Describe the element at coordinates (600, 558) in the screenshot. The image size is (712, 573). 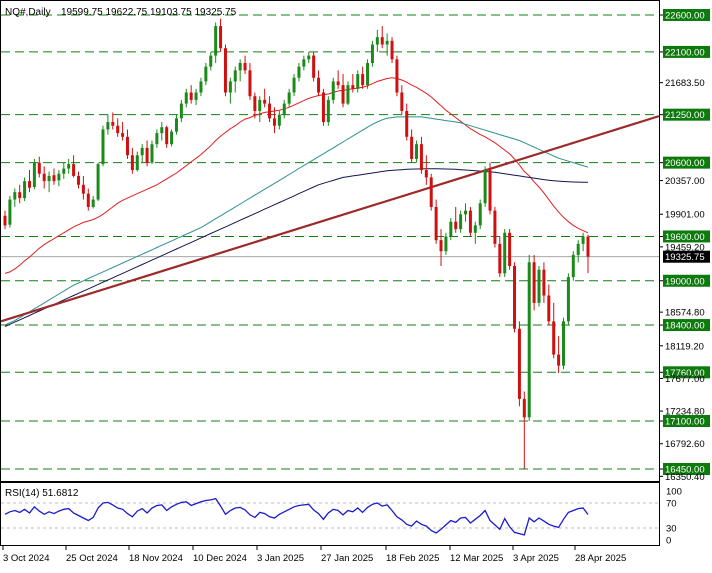
I see `time-tick-label: 28 Apr 2025` at that location.